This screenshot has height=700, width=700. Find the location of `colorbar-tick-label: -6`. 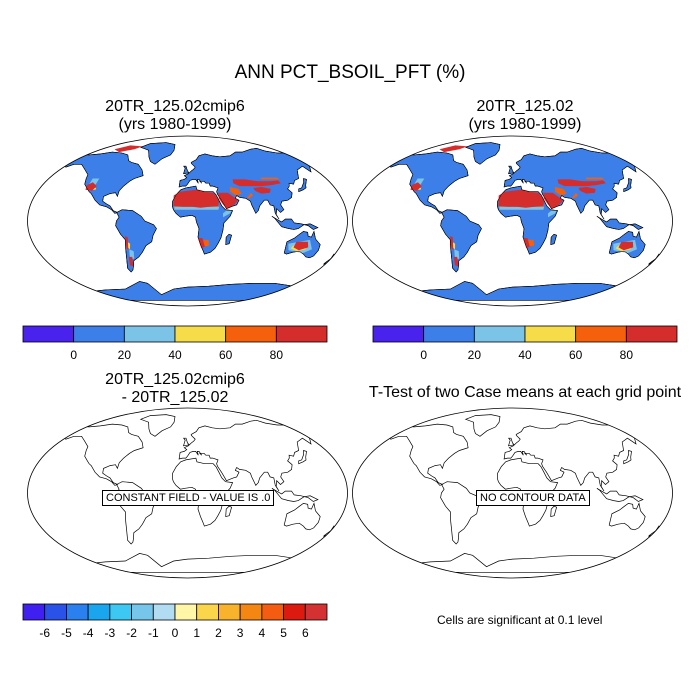

colorbar-tick-label: -6 is located at coordinates (45, 633).